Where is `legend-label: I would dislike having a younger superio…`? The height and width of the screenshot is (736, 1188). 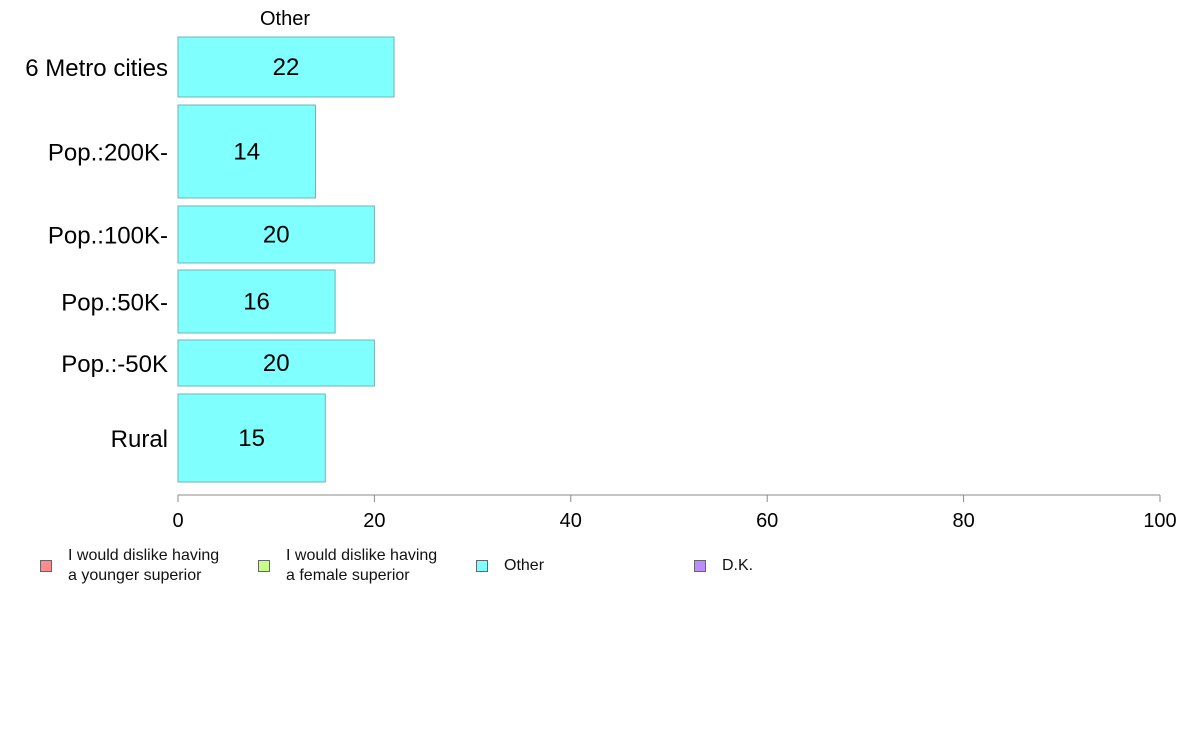
legend-label: I would dislike having a younger superio… is located at coordinates (144, 565).